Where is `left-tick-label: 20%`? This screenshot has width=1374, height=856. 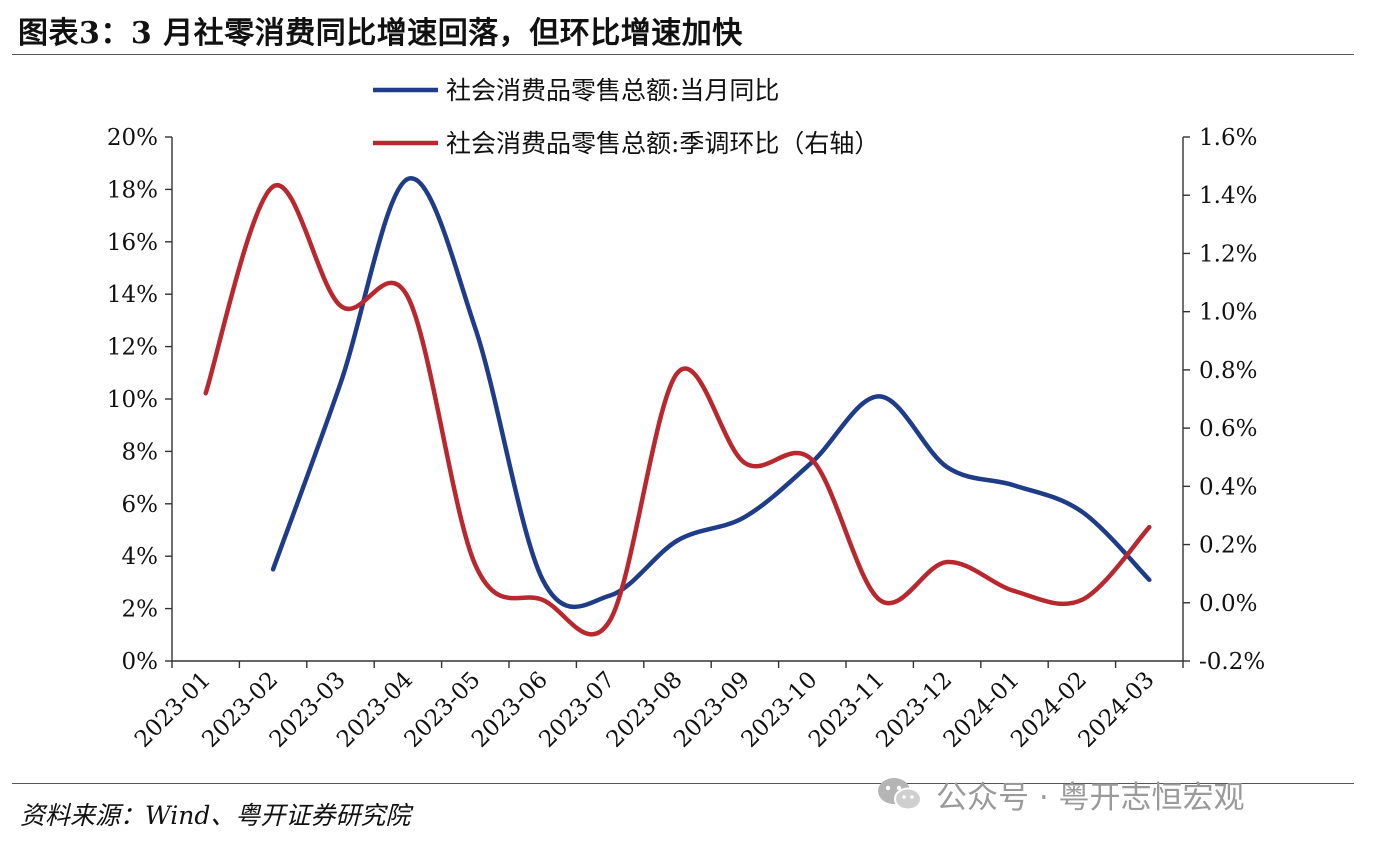
left-tick-label: 20% is located at coordinates (132, 138).